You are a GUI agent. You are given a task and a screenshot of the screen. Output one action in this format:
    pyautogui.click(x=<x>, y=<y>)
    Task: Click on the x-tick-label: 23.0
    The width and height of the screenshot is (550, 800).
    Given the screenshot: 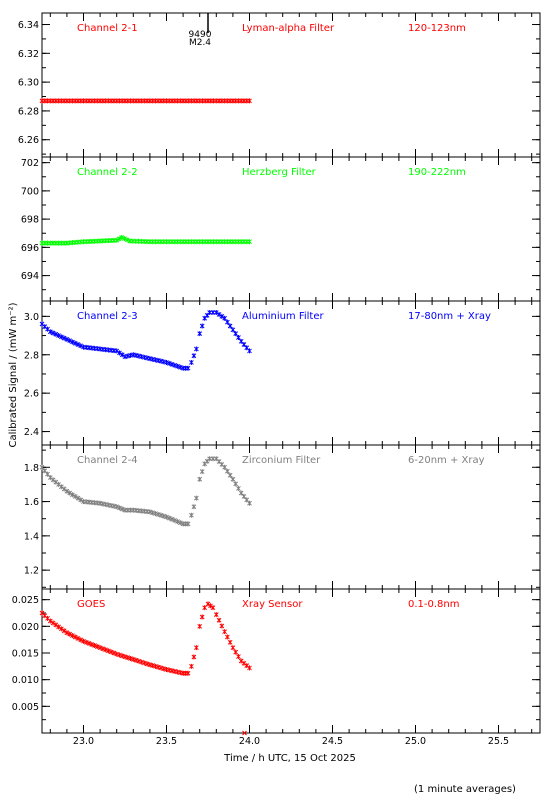 What is the action you would take?
    pyautogui.click(x=83, y=741)
    